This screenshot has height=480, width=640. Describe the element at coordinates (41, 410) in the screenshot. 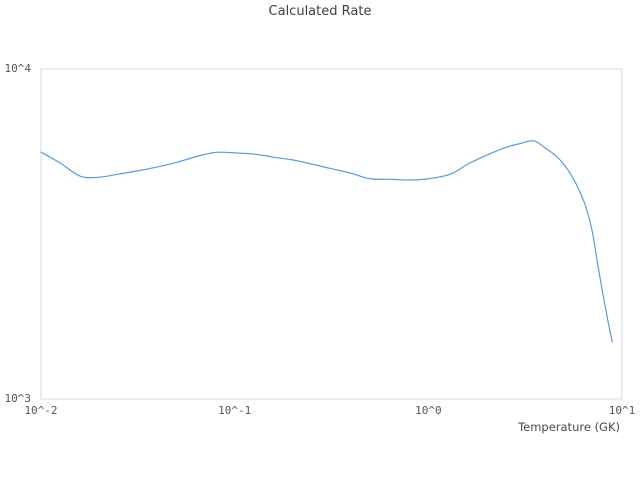

I see `x-tick-label: 10^-2` at that location.